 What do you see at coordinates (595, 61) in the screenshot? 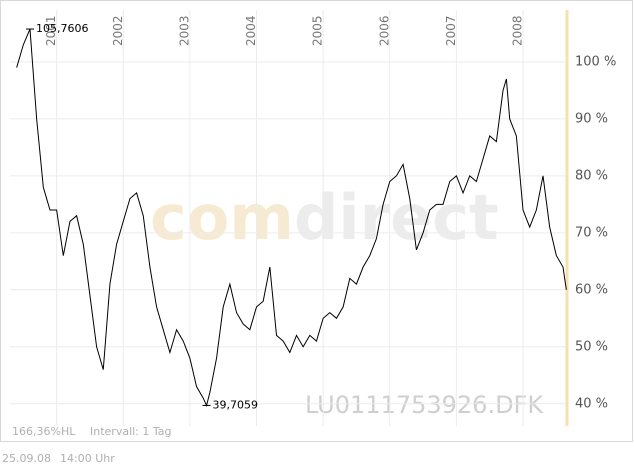
I see `y-tick-label: 100 %` at bounding box center [595, 61].